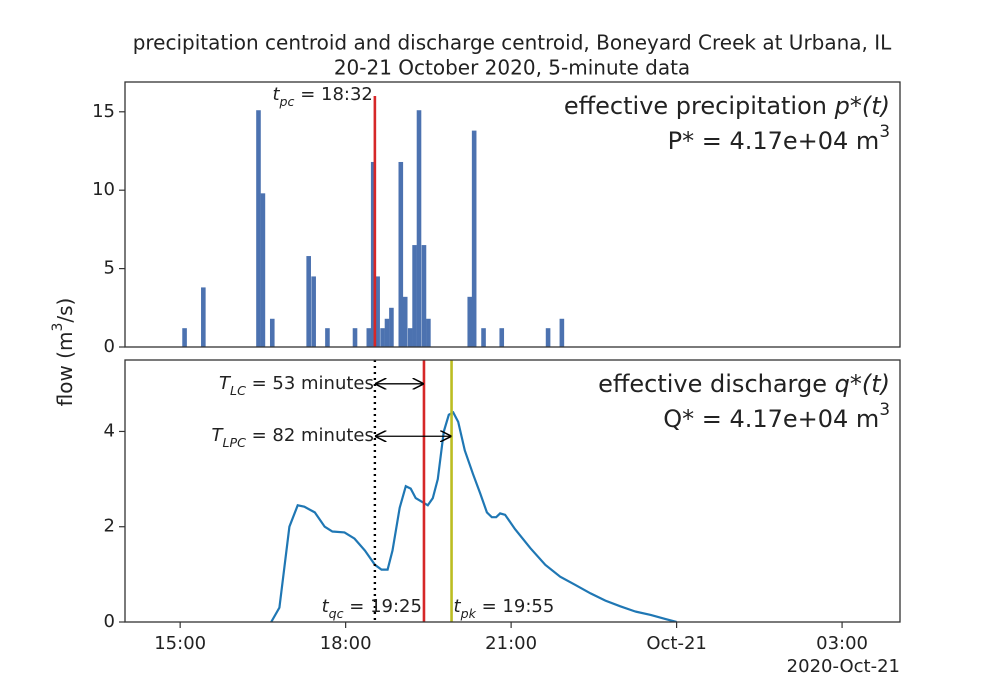 Image resolution: width=1000 pixels, height=700 pixels. Describe the element at coordinates (310, 383) in the screenshot. I see `interval-label-part: = 53 minutes` at that location.